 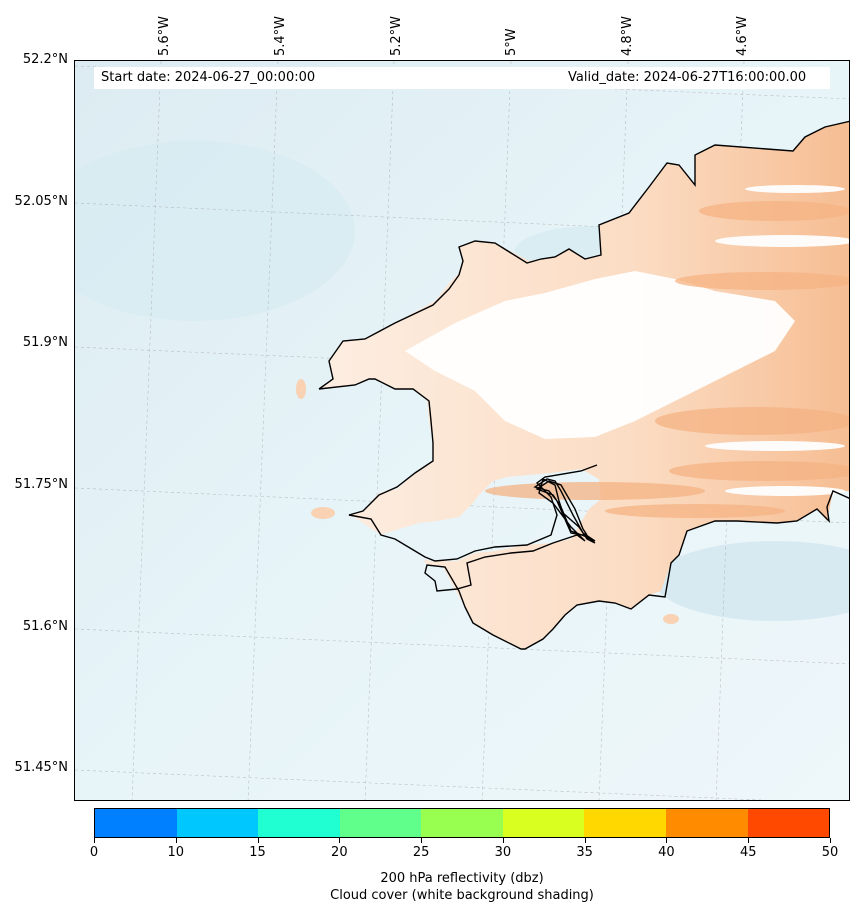 I want to click on colorbar, so click(x=462, y=823).